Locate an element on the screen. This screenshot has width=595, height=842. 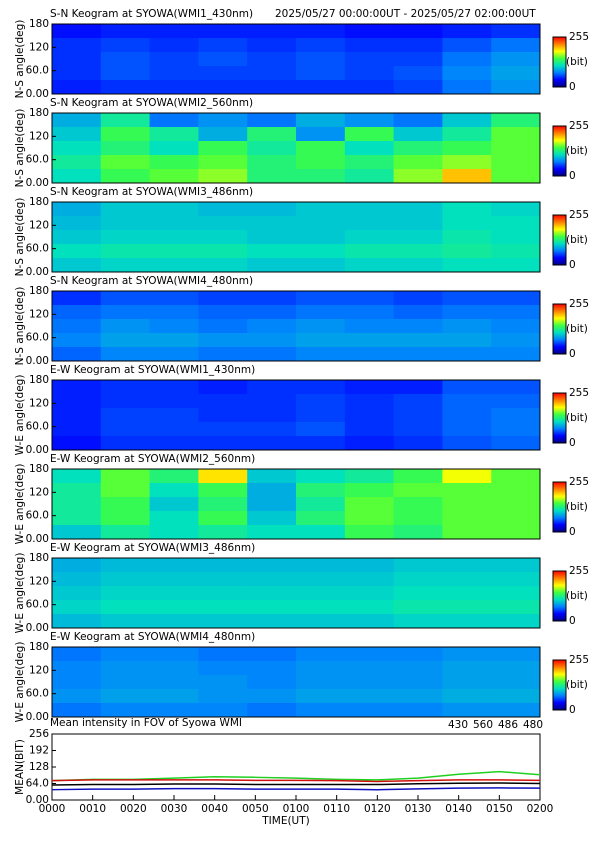
panel-title: S-N Keogram at SYOWA(WMI4_480nm) is located at coordinates (151, 281).